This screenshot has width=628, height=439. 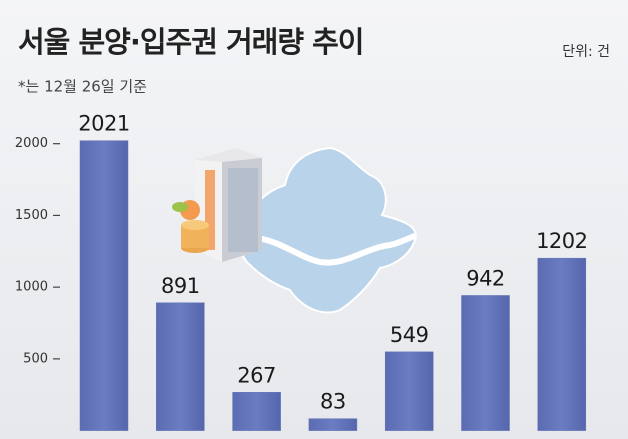 What do you see at coordinates (82, 87) in the screenshot?
I see `chart-subtitle: *는 12월 26일 기준` at bounding box center [82, 87].